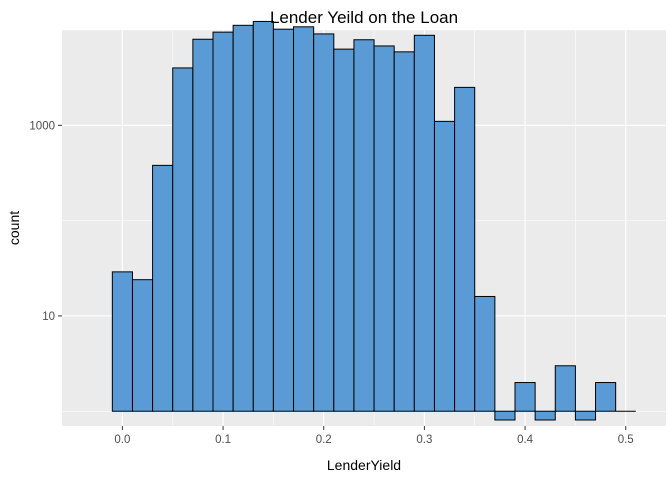  What do you see at coordinates (14, 228) in the screenshot?
I see `y-axis-title: count` at bounding box center [14, 228].